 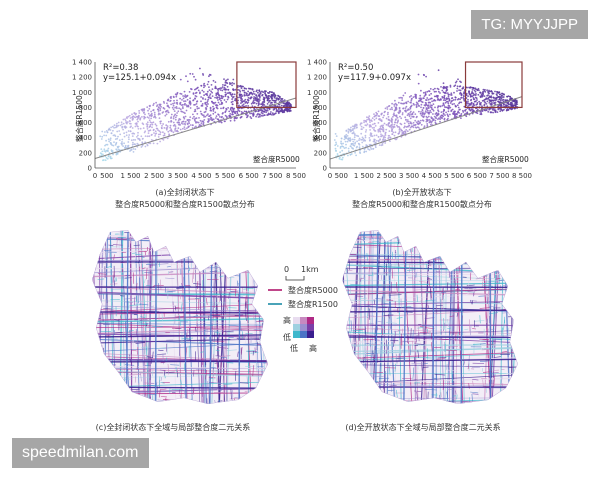 What do you see at coordinates (95, 176) in the screenshot?
I see `x-tick-label: 0` at bounding box center [95, 176].